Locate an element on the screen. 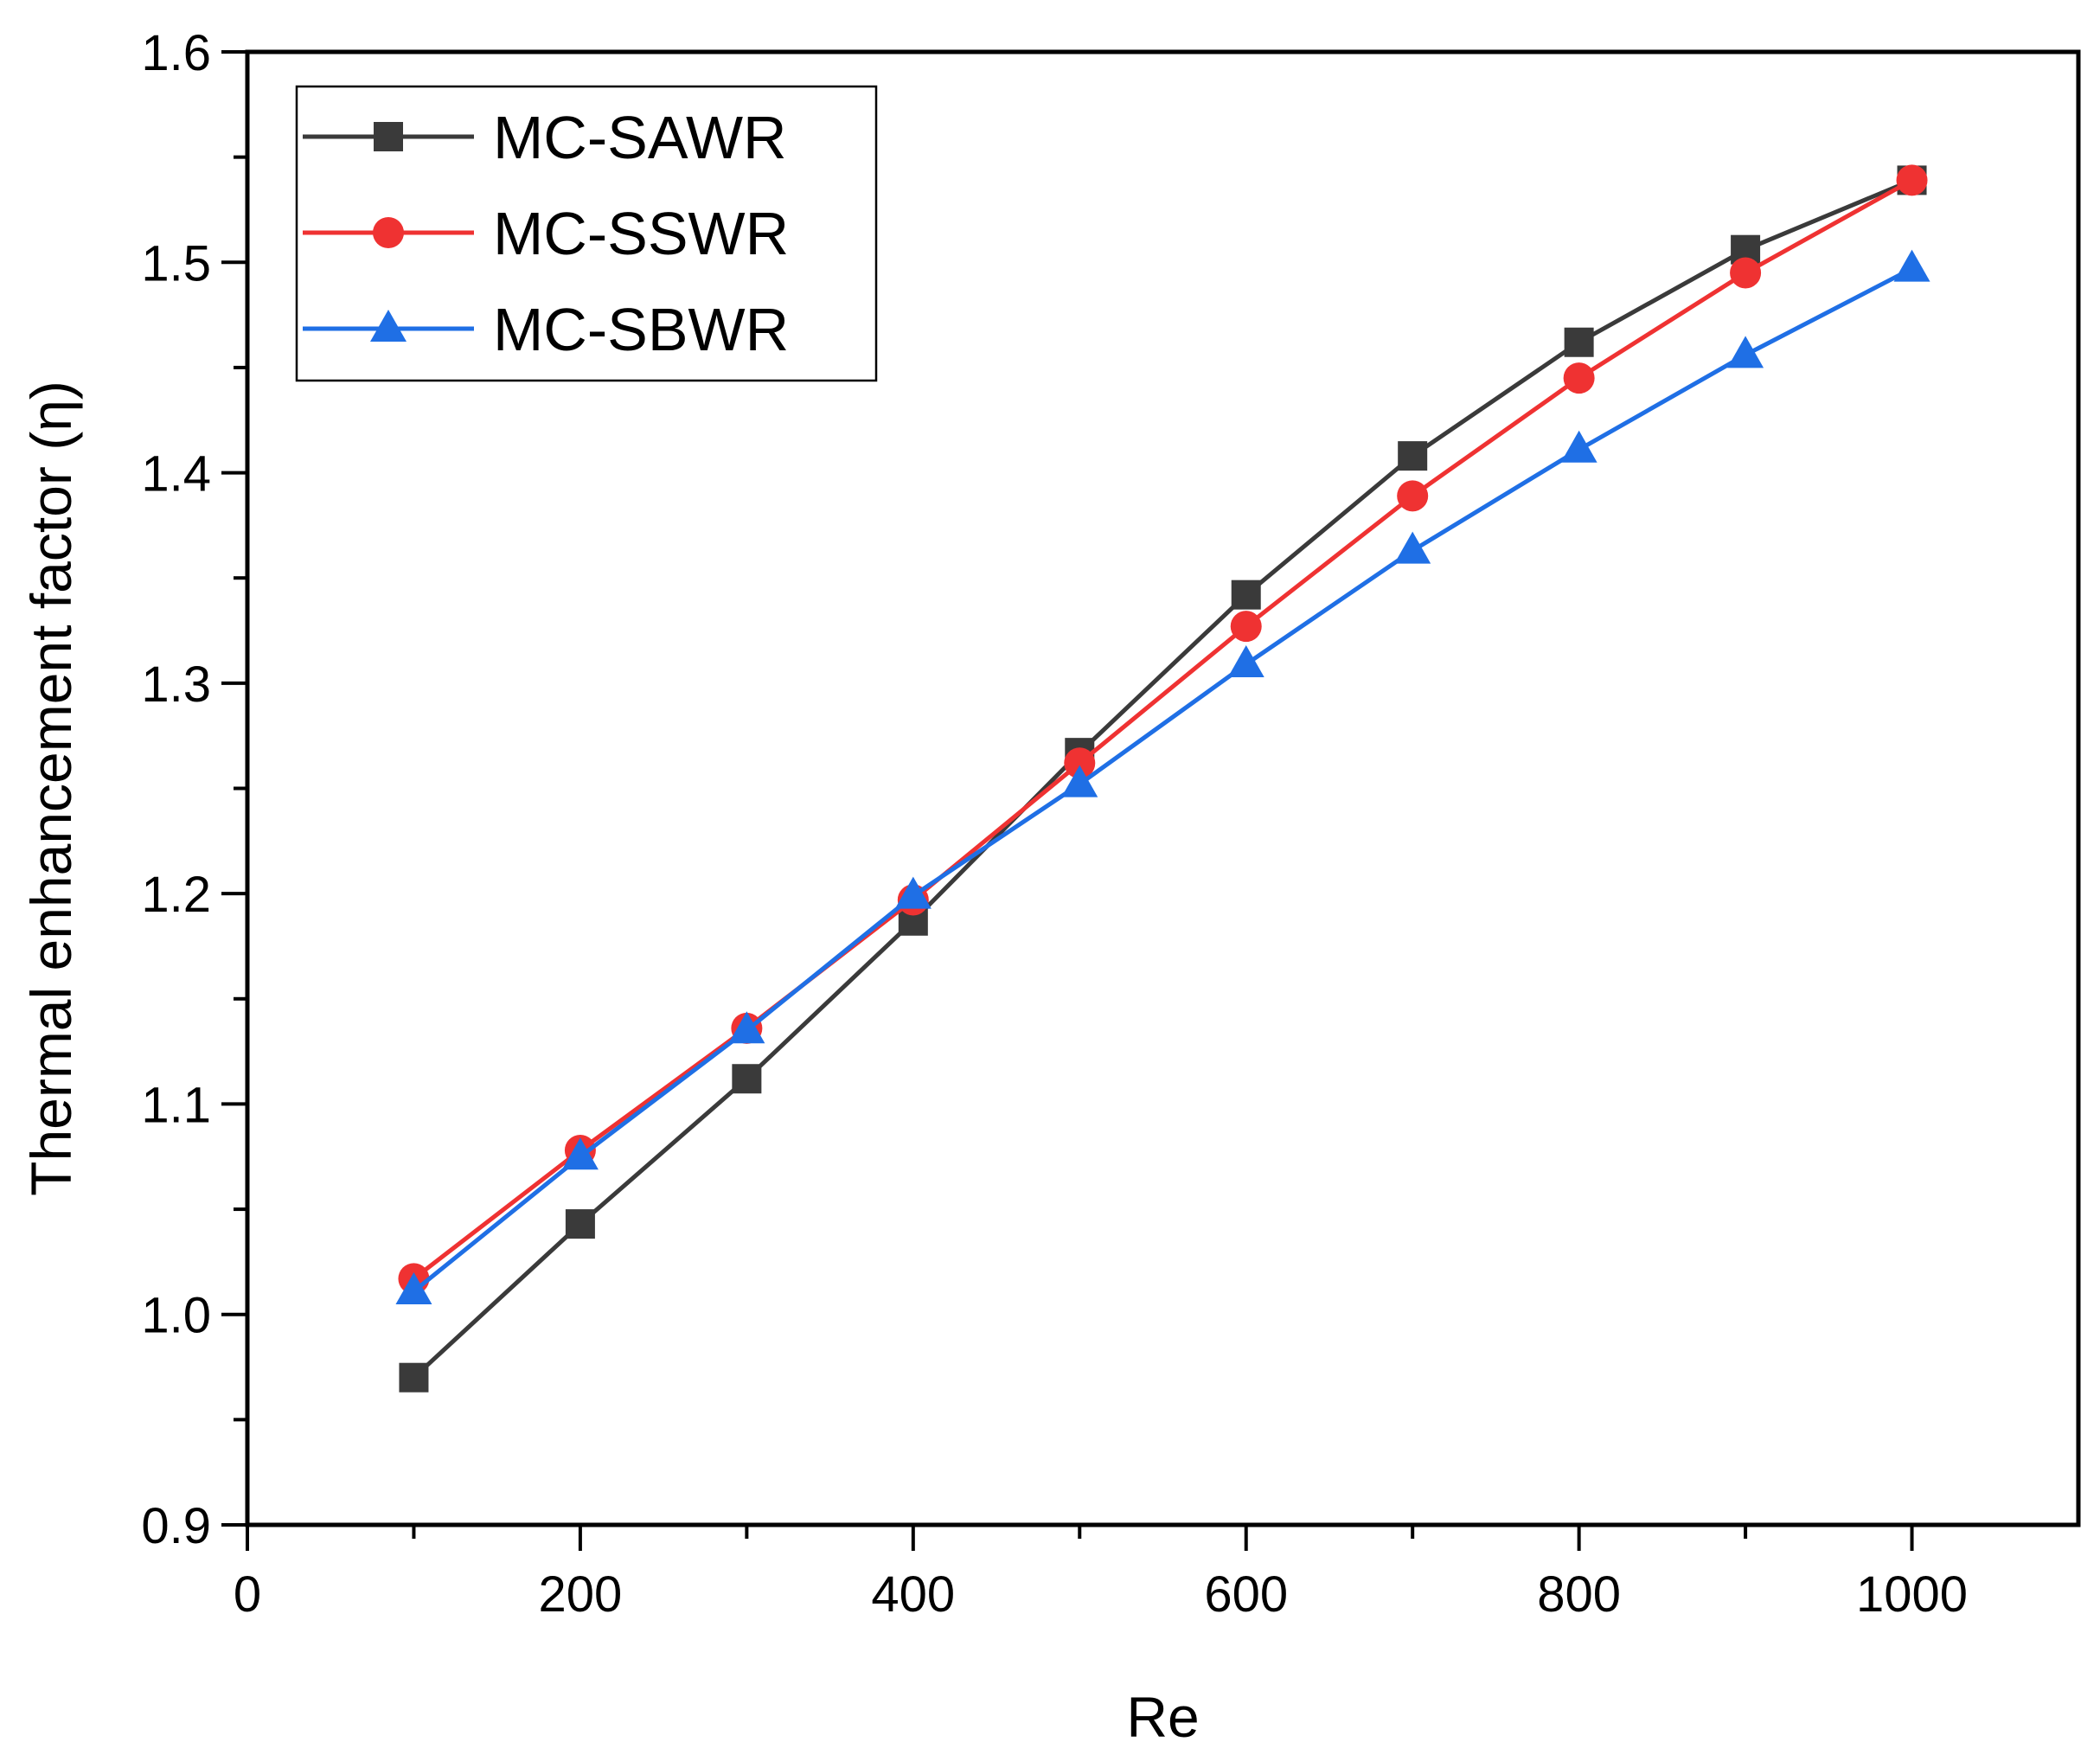  y-tick-label: 1.3 is located at coordinates (176, 684).